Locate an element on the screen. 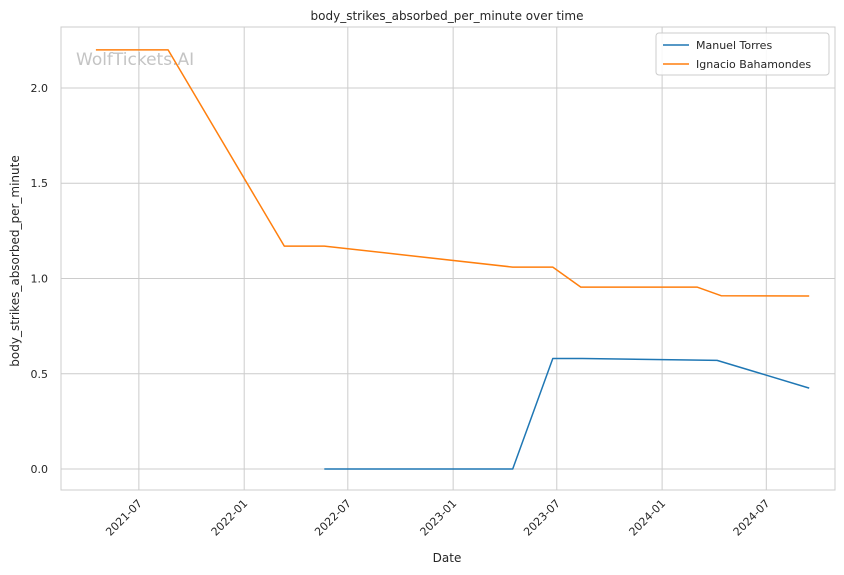  y-tick-label: 2.0 is located at coordinates (40, 88).